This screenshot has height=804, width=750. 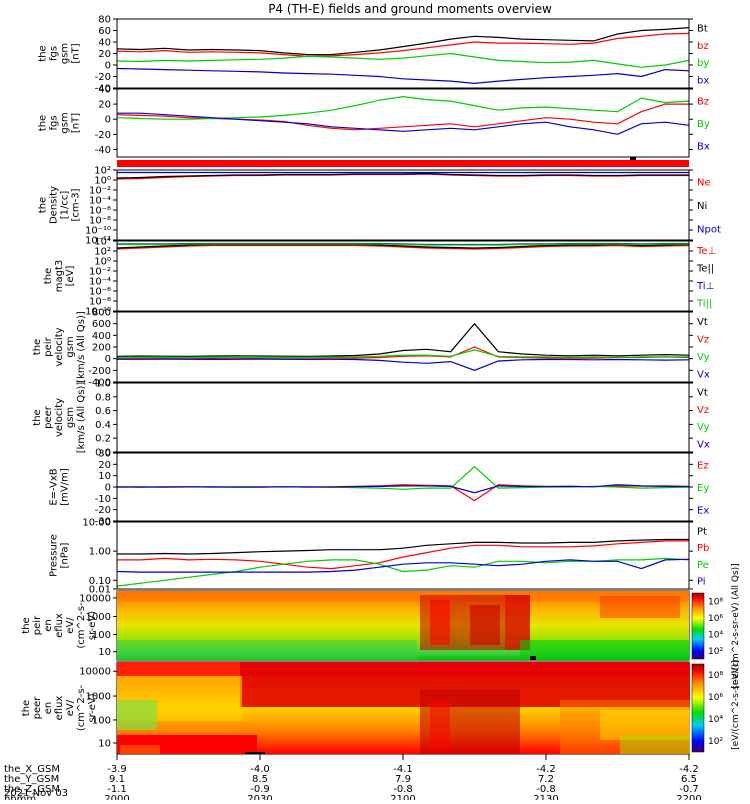 I want to click on x-tick-label: -1.1, so click(x=117, y=789).